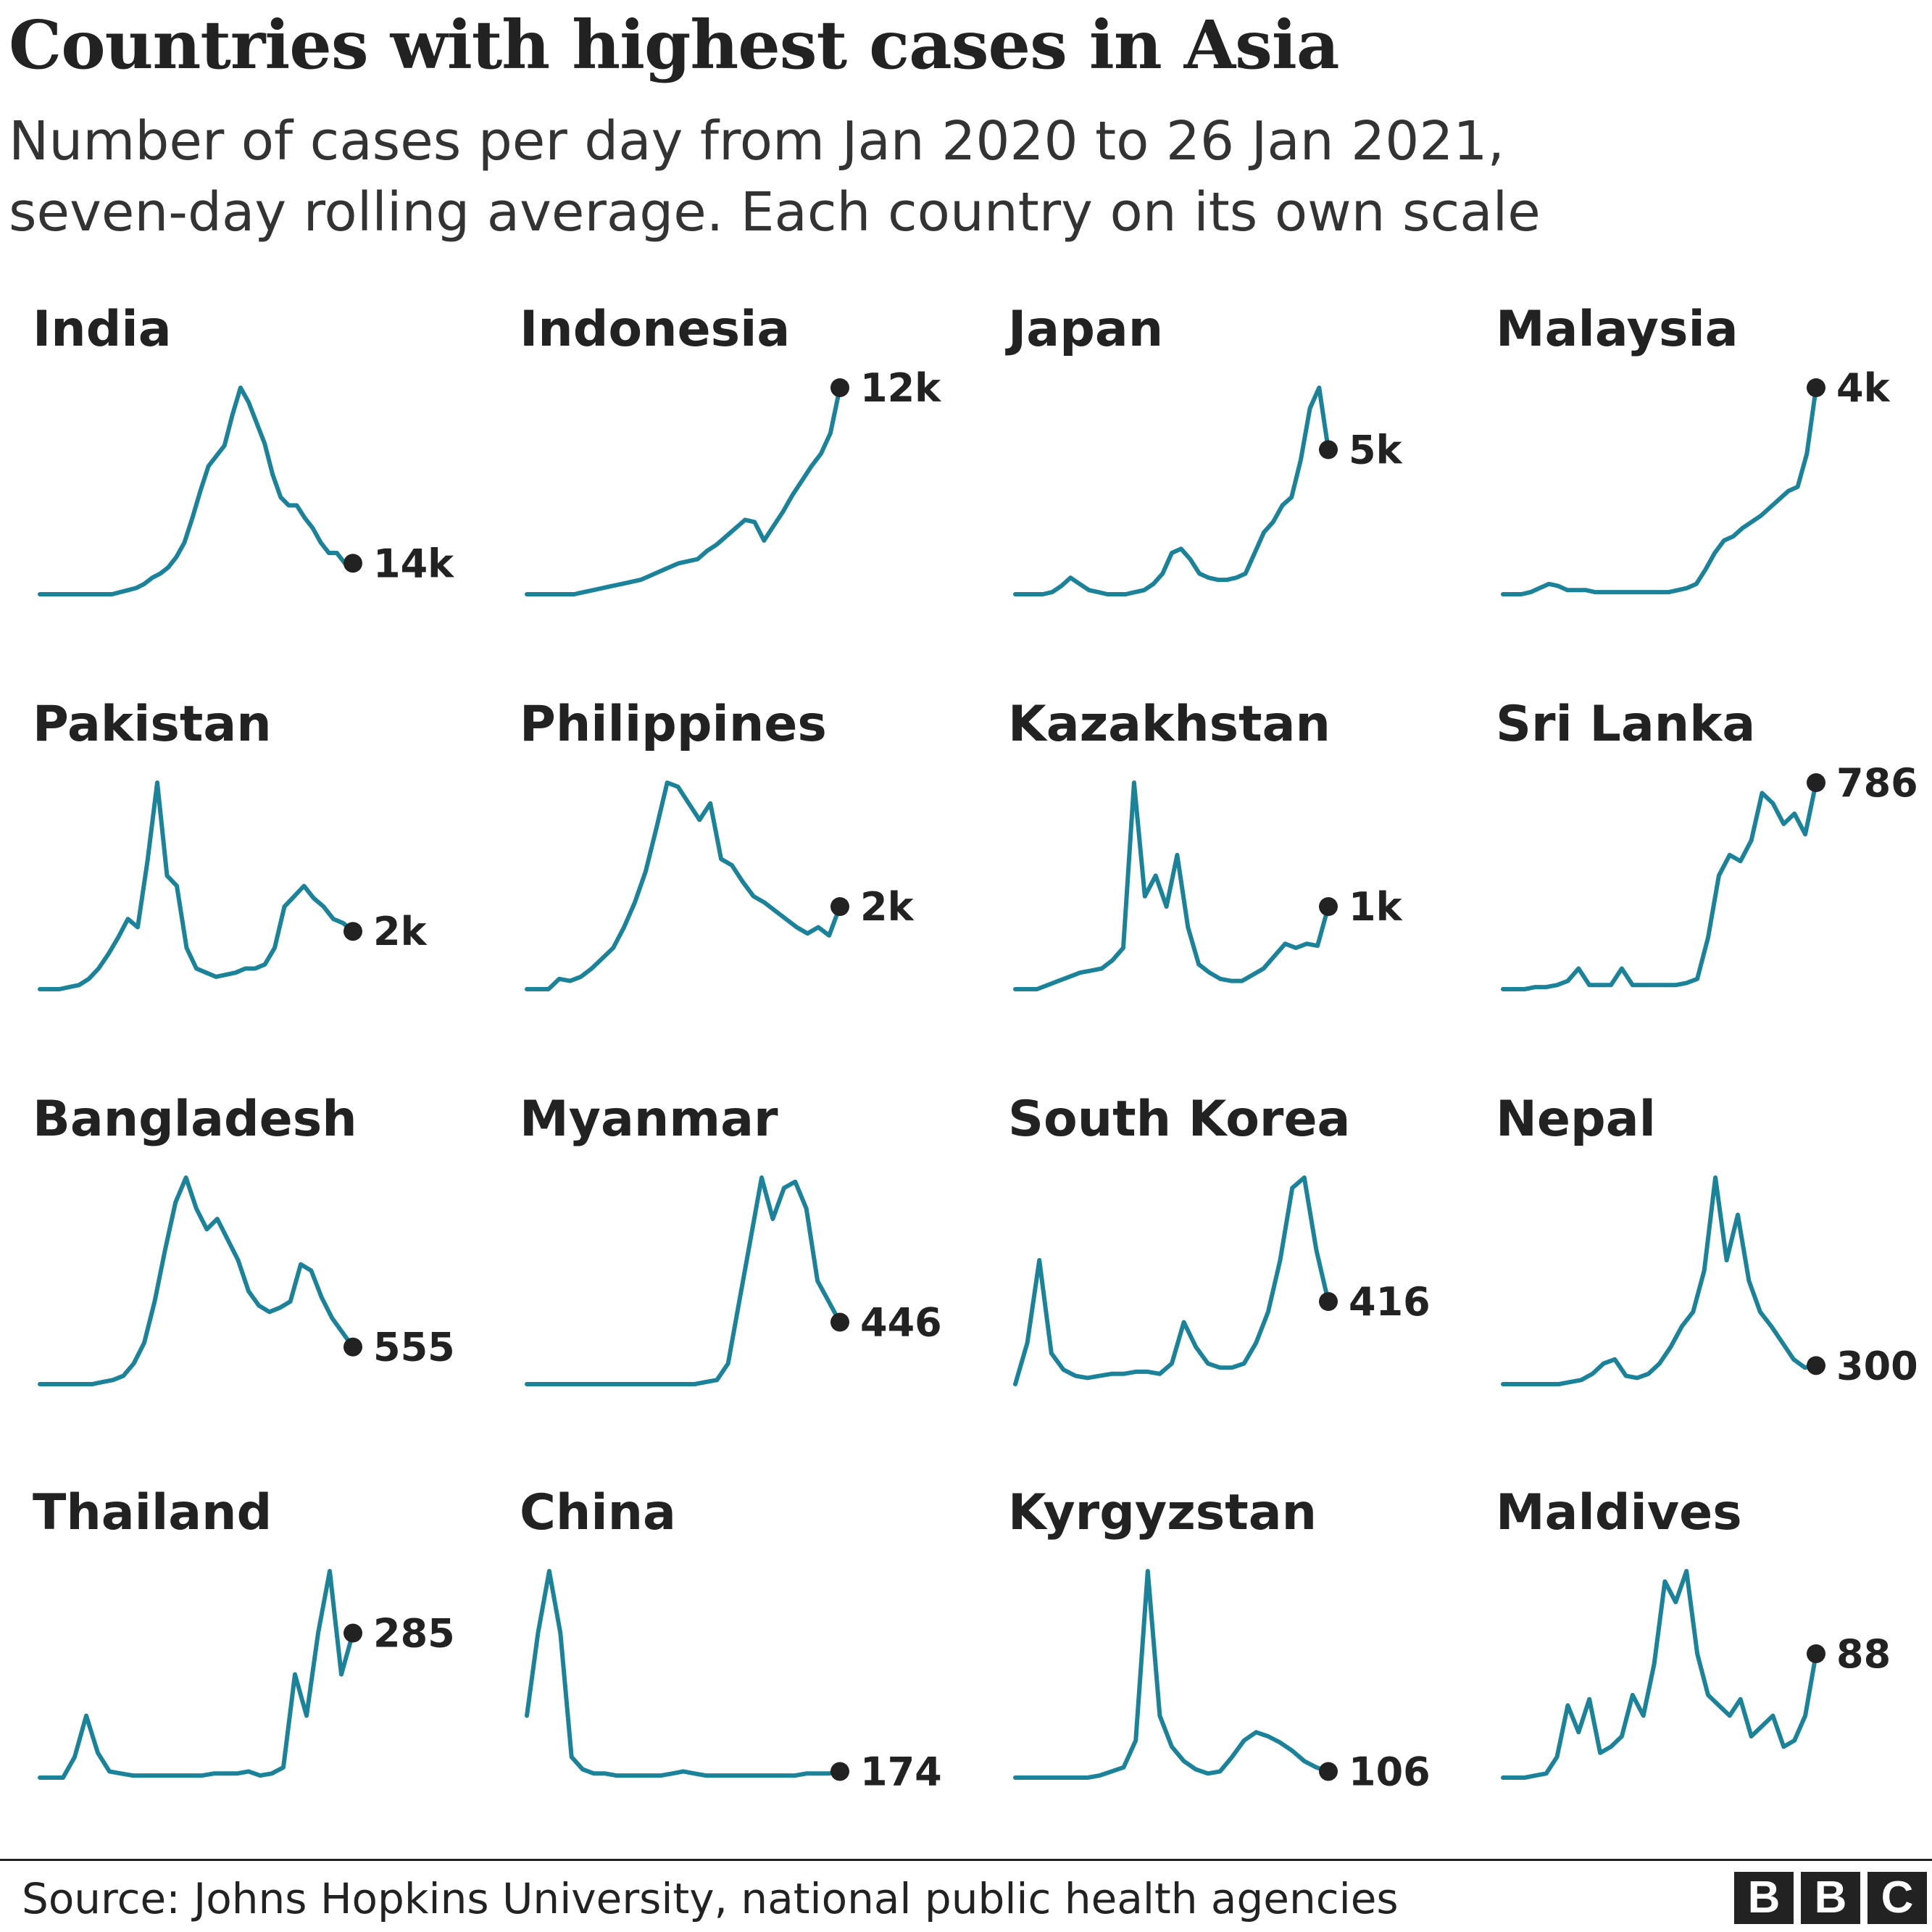 The height and width of the screenshot is (1932, 1932). I want to click on country-name: Sri Lanka, so click(1626, 724).